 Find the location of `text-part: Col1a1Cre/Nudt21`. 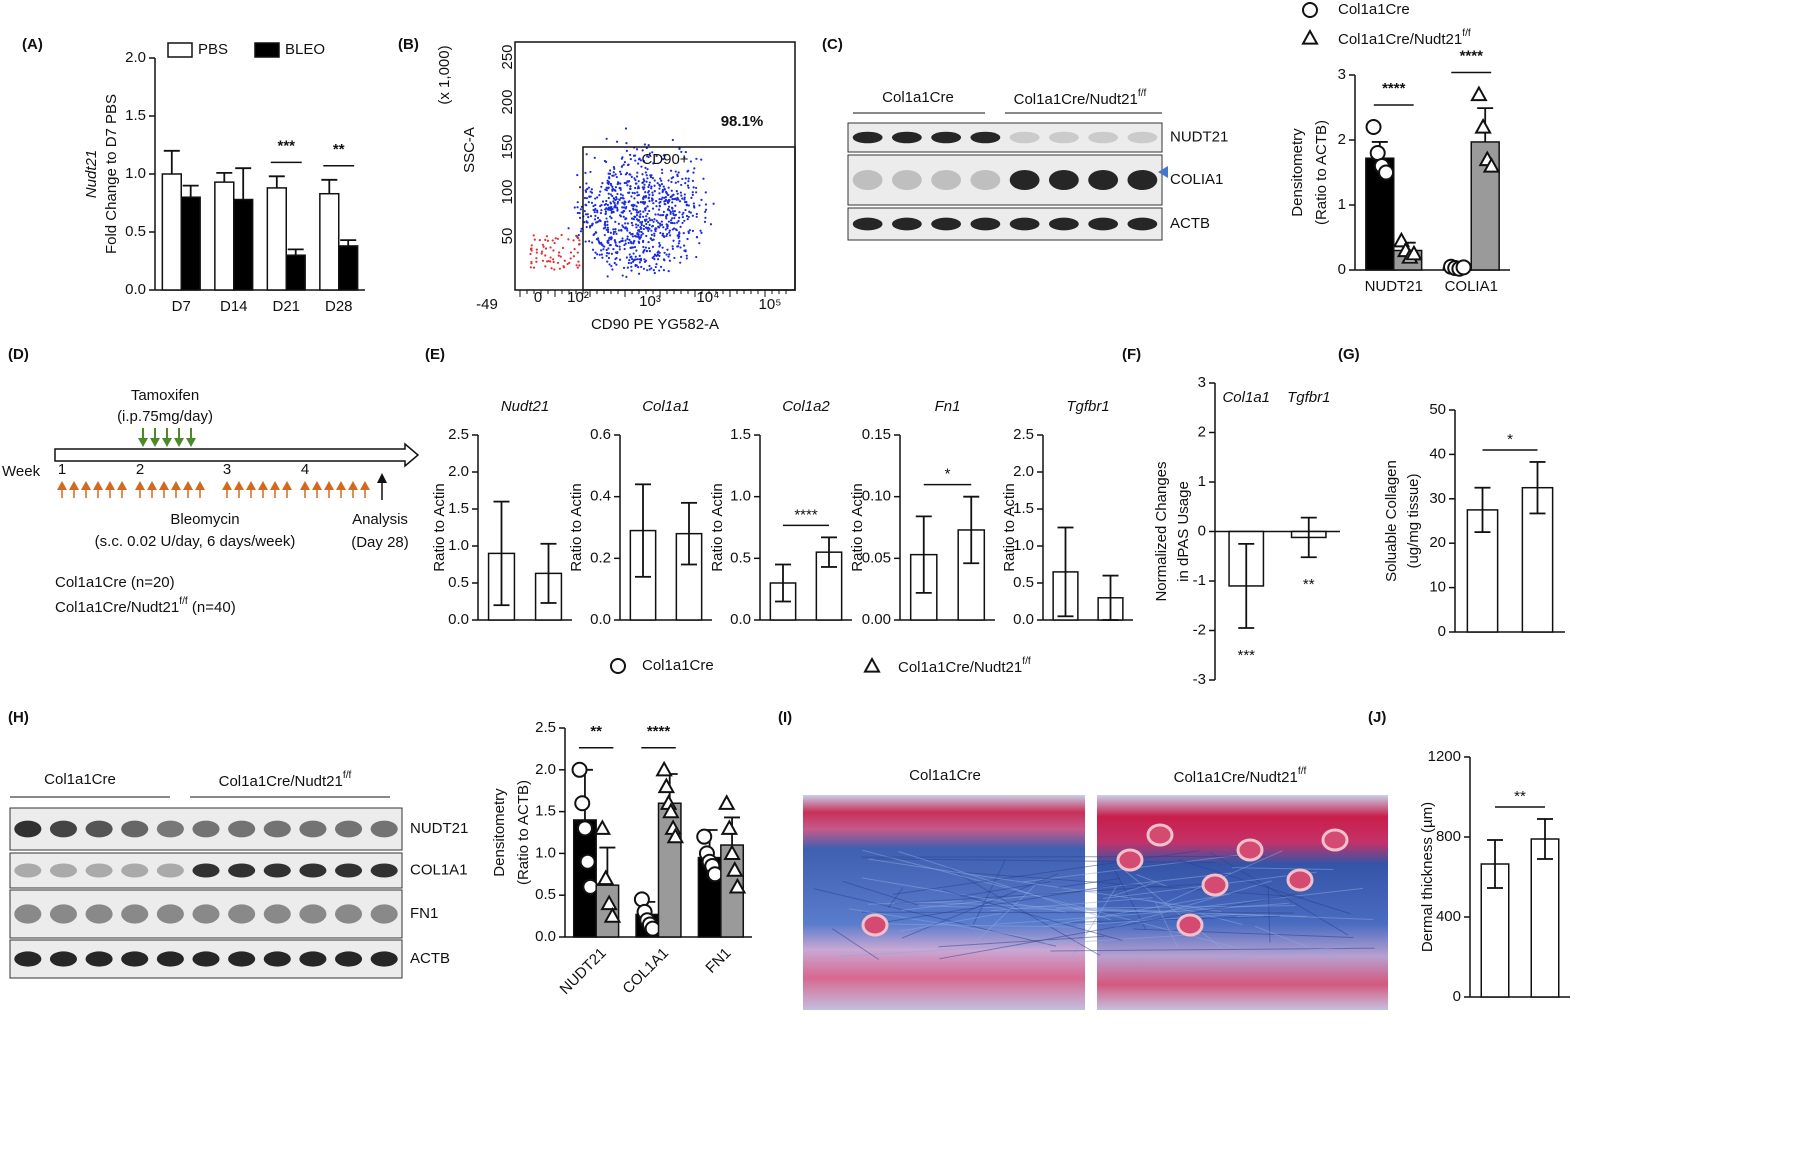

text-part: Col1a1Cre/Nudt21 is located at coordinates (1236, 777).